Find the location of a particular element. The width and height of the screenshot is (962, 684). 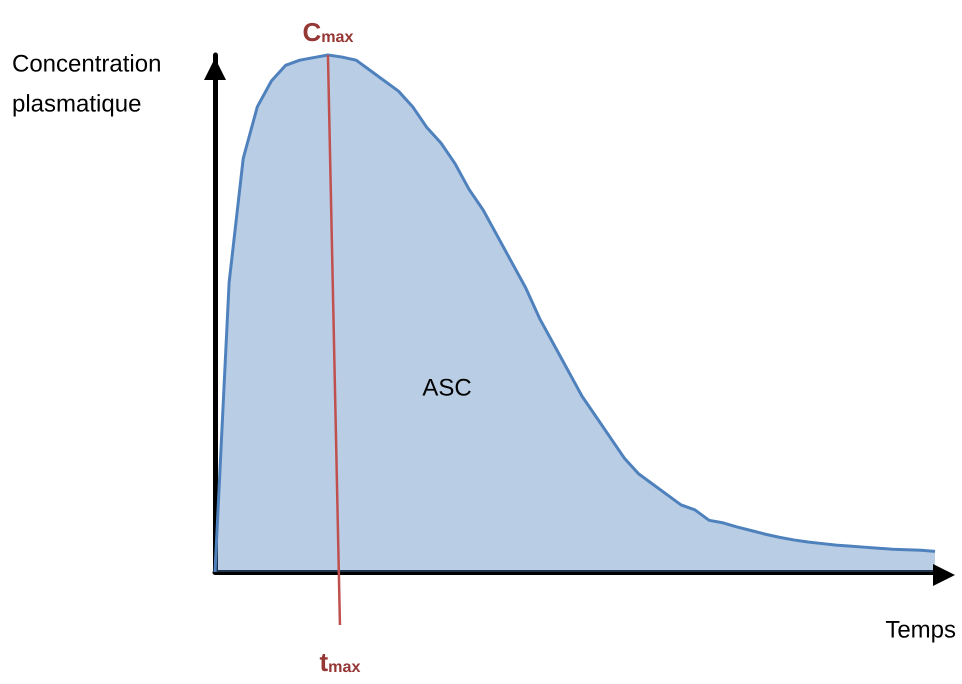

text: tmax is located at coordinates (339, 662).